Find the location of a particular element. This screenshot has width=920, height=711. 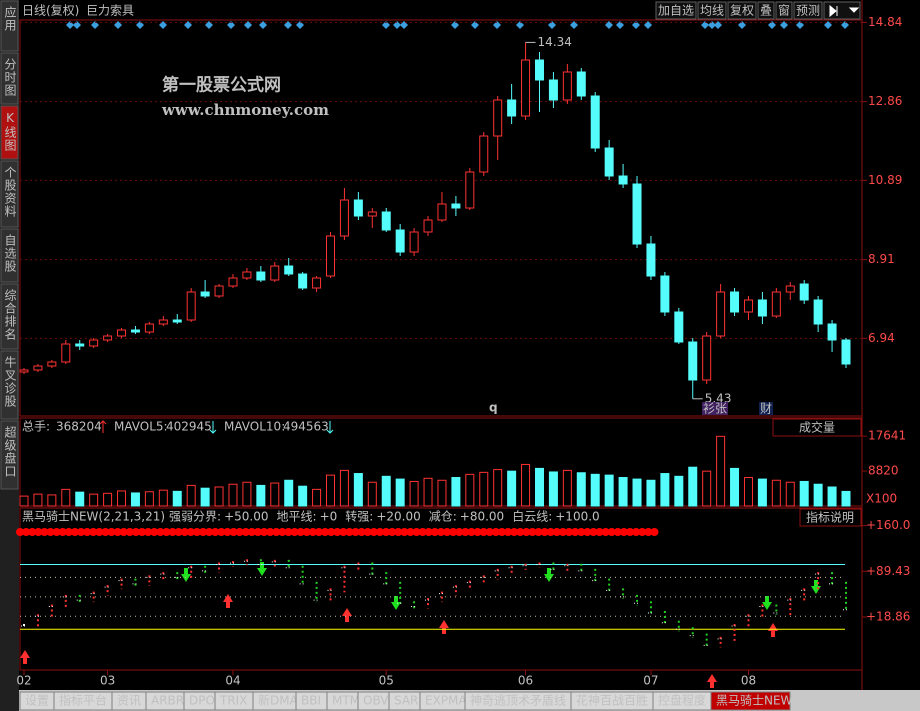

sidebar-tab-label: 超级盘口 is located at coordinates (10, 451).